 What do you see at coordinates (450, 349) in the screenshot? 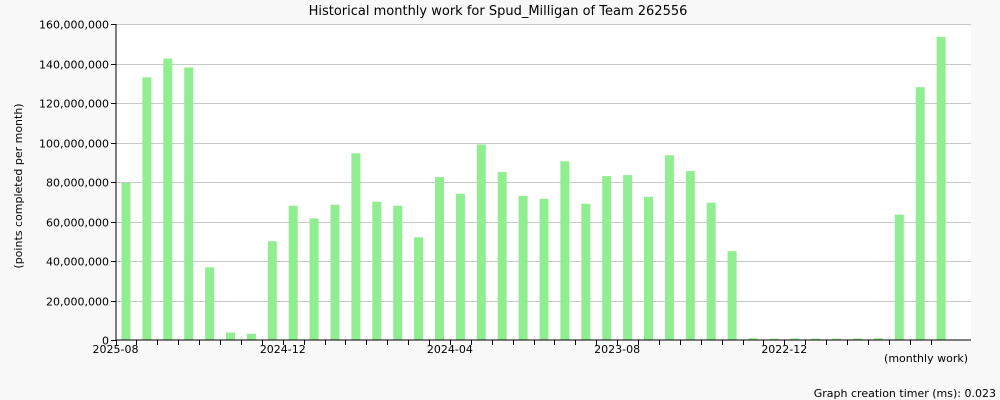
I see `x-tick-label: 2024-04` at bounding box center [450, 349].